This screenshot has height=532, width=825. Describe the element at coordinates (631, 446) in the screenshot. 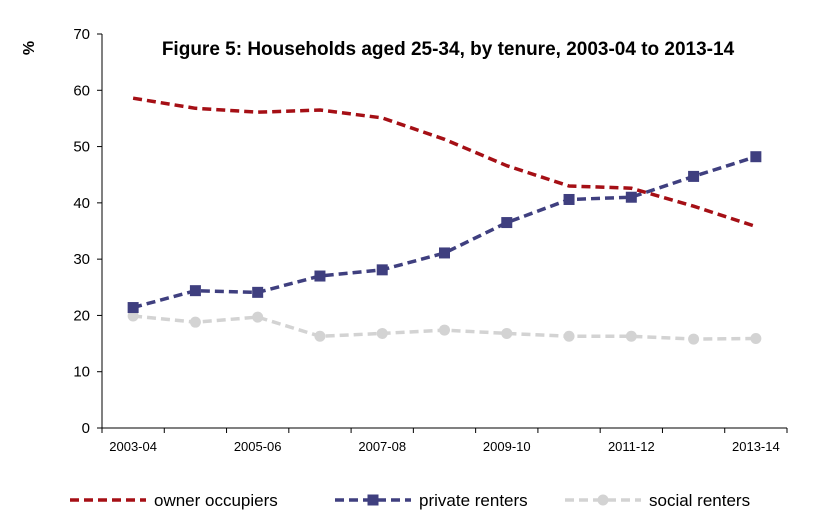

I see `x-tick-label: 2011-12` at that location.